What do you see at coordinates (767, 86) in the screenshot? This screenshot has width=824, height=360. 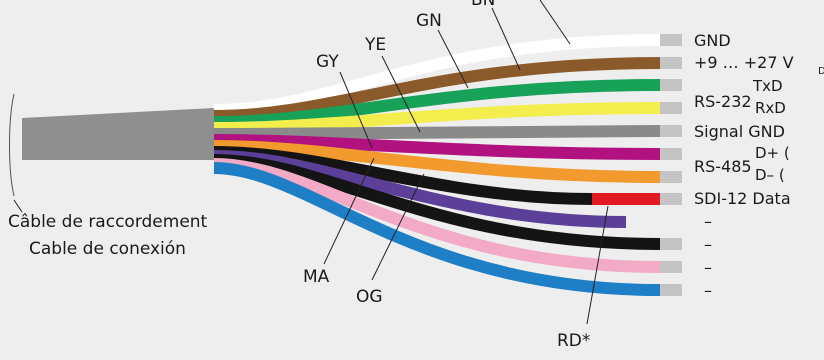 I see `signal-txd: TxD` at bounding box center [767, 86].